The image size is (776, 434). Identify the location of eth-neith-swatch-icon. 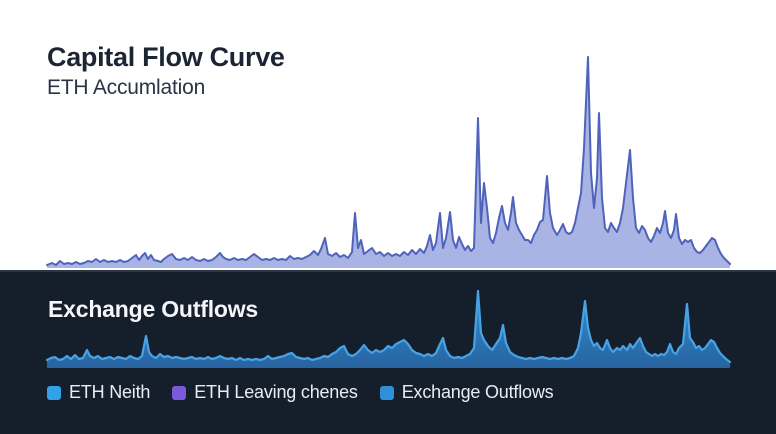
(54, 392).